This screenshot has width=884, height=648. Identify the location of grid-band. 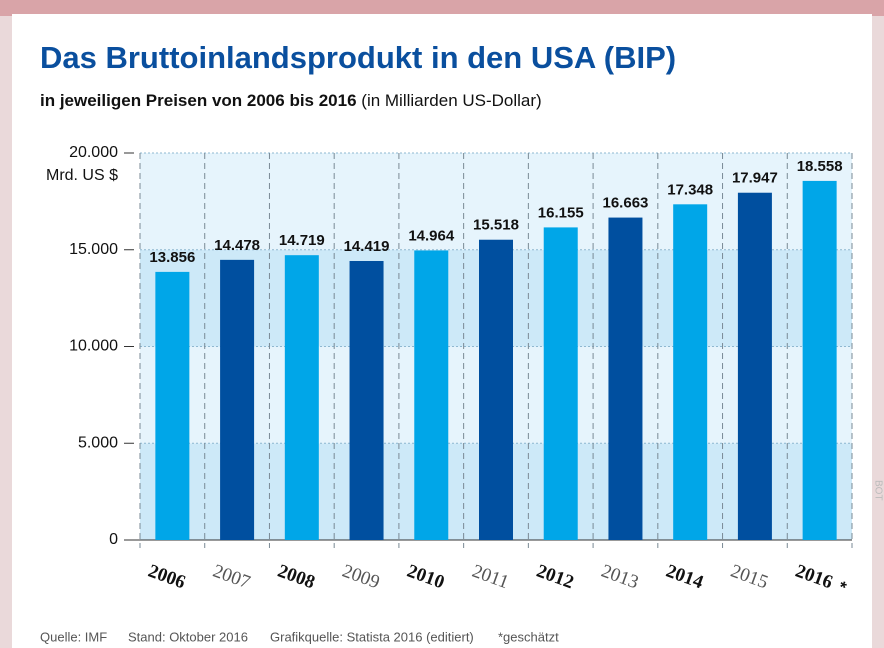
(496, 201).